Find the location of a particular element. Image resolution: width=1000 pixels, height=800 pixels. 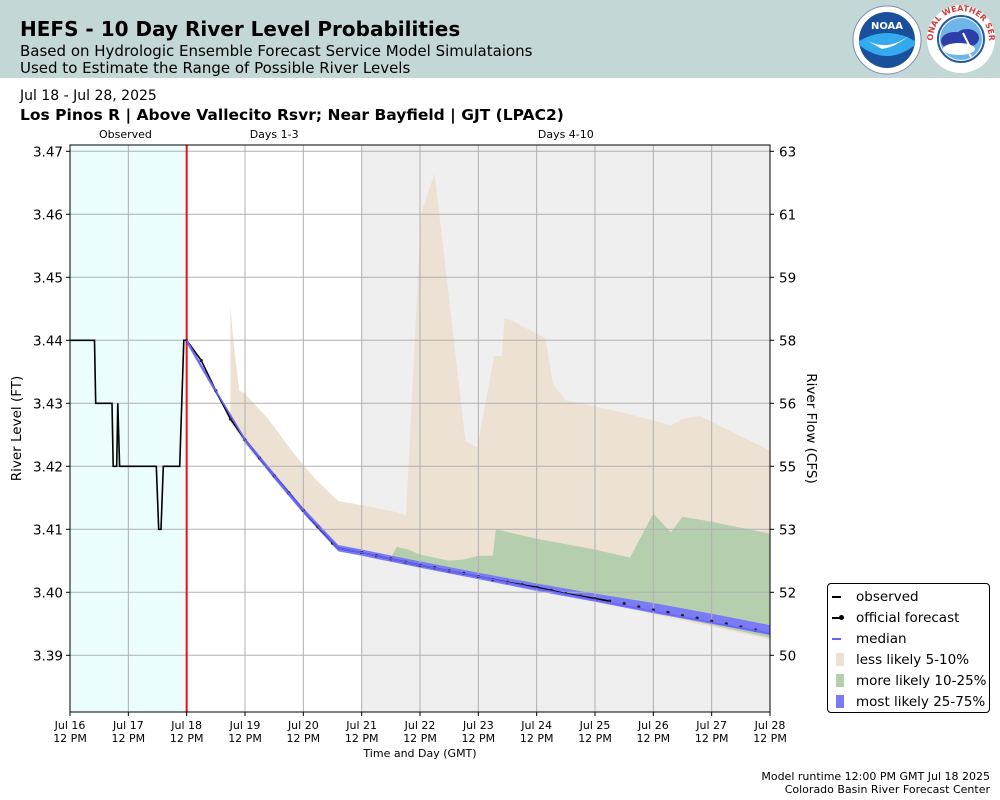

y-tick-label: 3.39 is located at coordinates (48, 656).